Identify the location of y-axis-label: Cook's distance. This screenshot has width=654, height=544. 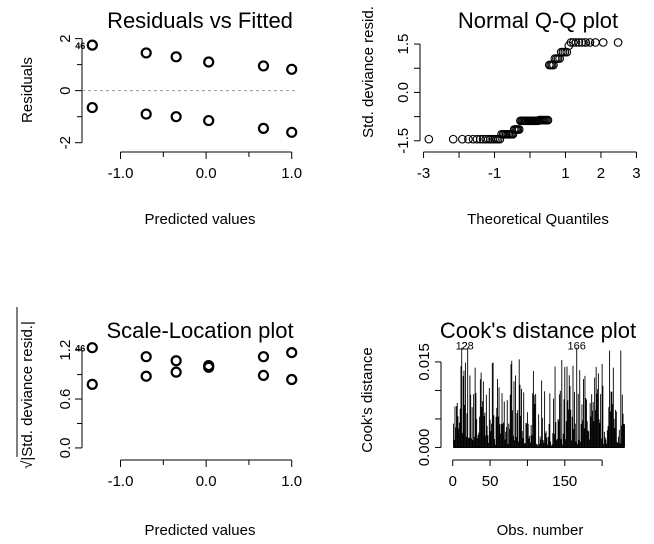
(367, 399).